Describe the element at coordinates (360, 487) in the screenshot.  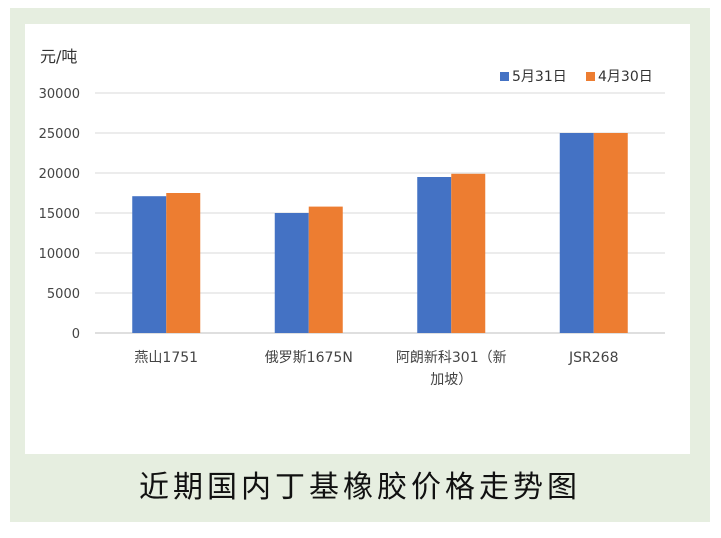
I see `figure-caption: 近期国内丁基橡胶价格走势图` at that location.